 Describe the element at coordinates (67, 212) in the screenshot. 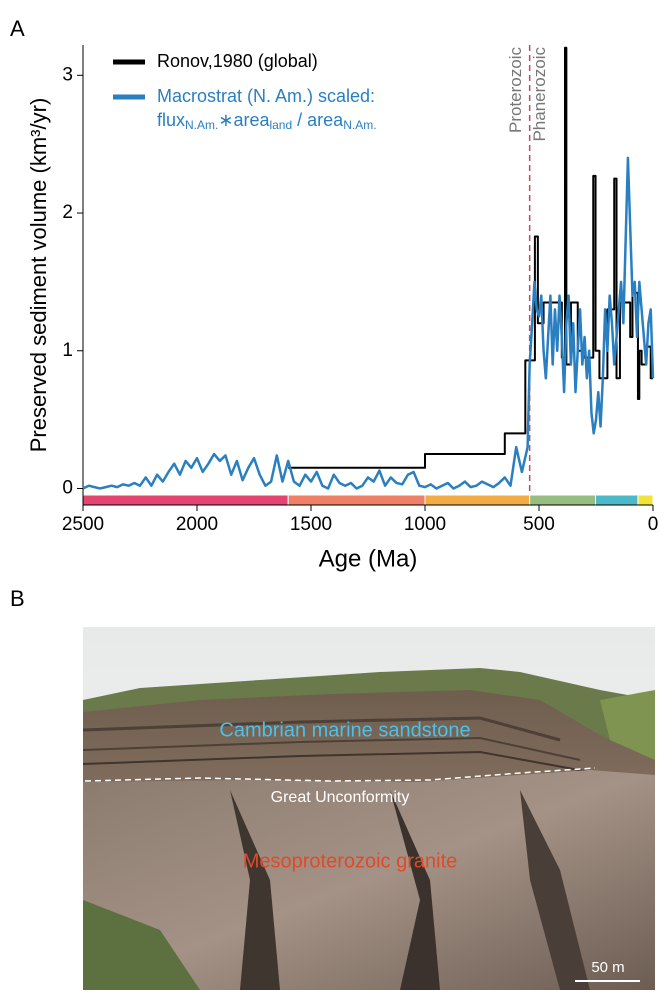

I see `y-tick-label: 2` at that location.